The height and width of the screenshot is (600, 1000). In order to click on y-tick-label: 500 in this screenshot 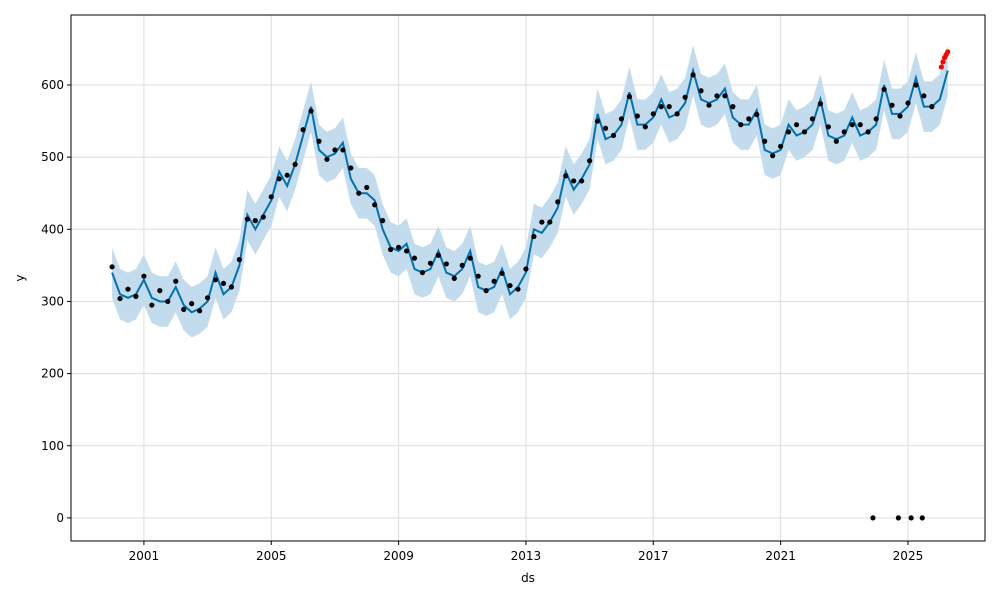, I will do `click(52, 157)`.